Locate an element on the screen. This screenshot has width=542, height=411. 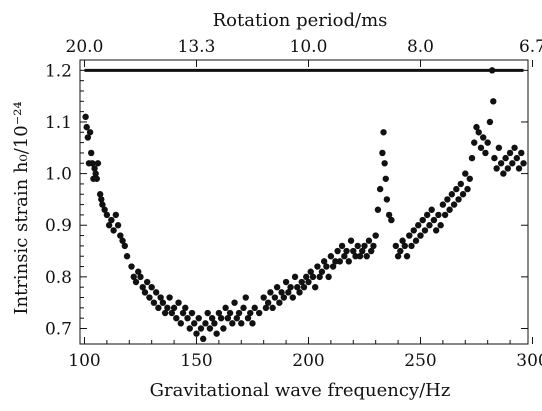
y-tick-label: 1.0 is located at coordinates (58, 175).